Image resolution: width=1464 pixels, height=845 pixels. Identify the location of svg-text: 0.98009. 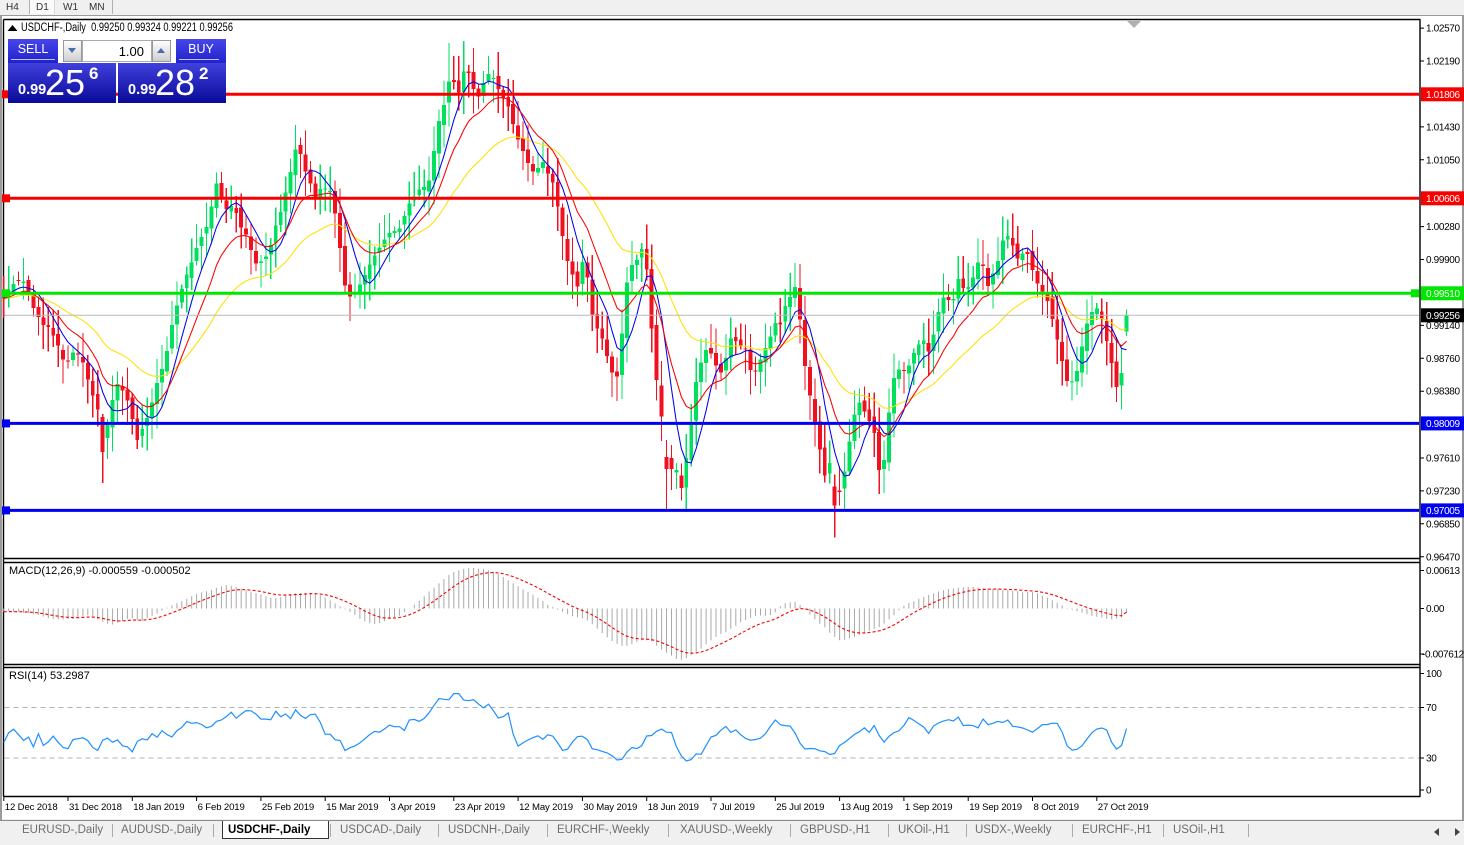
(1443, 424).